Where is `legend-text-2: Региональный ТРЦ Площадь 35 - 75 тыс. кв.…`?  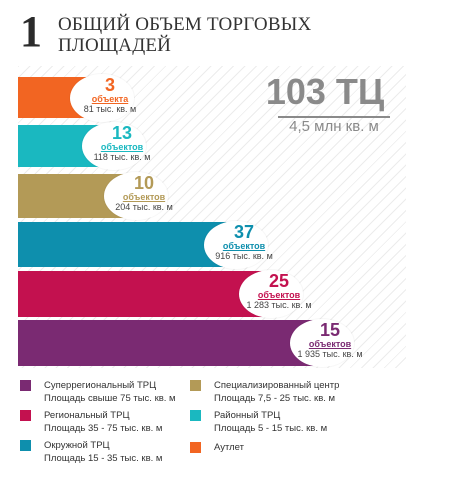 legend-text-2: Региональный ТРЦ Площадь 35 - 75 тыс. кв.… is located at coordinates (103, 422).